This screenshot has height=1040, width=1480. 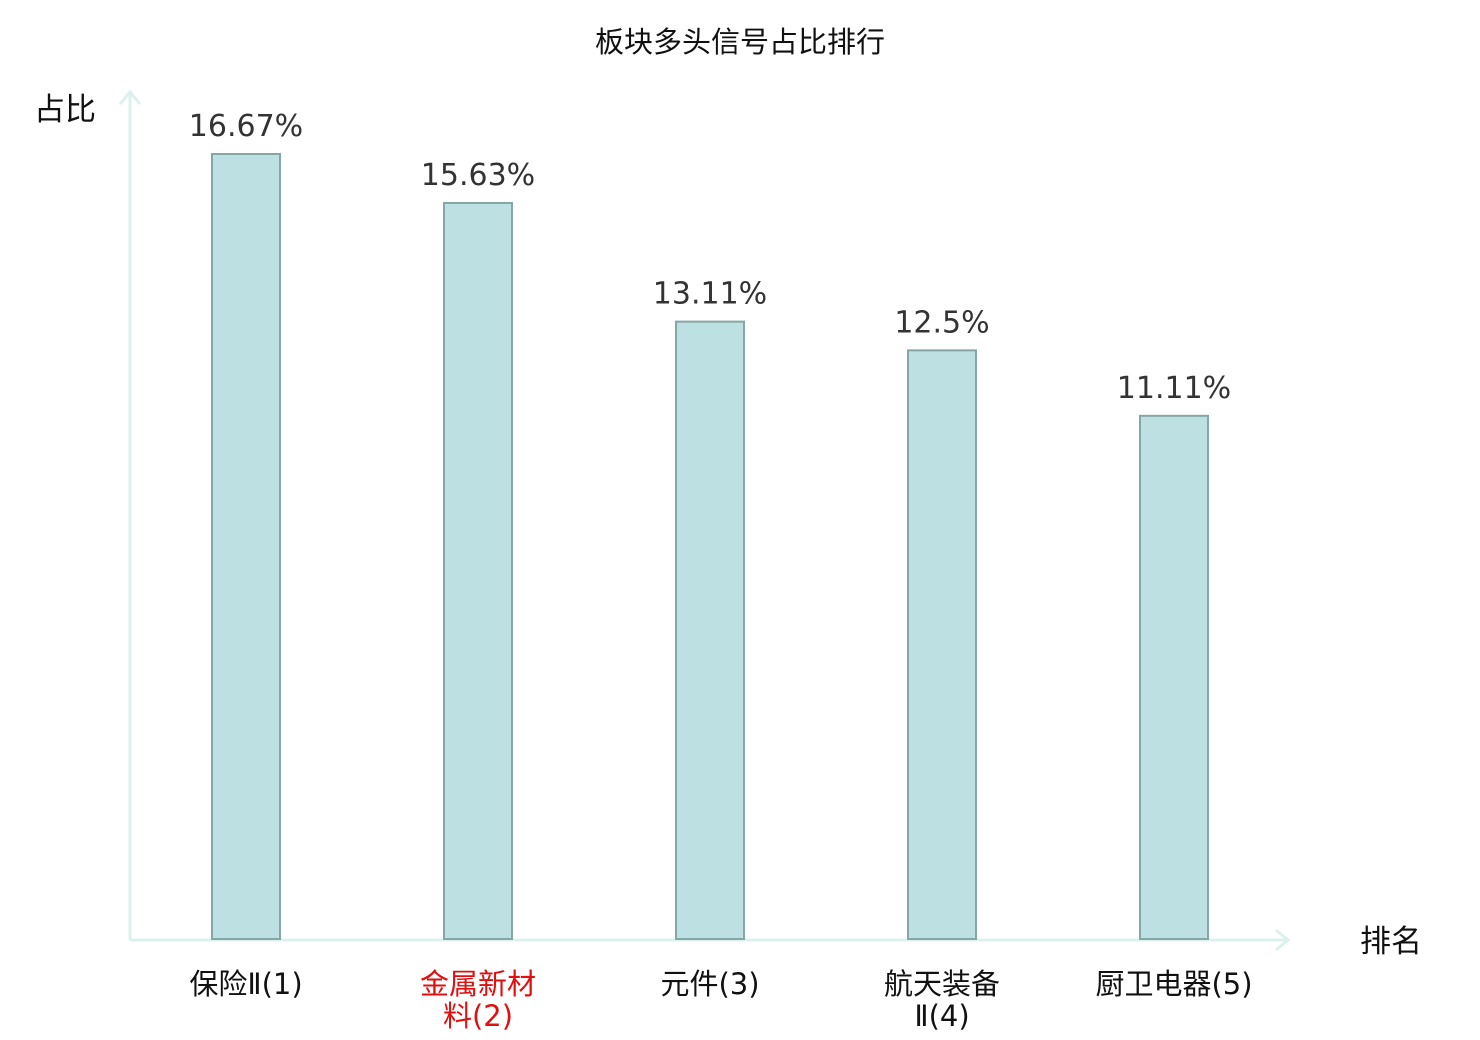 I want to click on bar-value-label: 15.63%, so click(x=478, y=175).